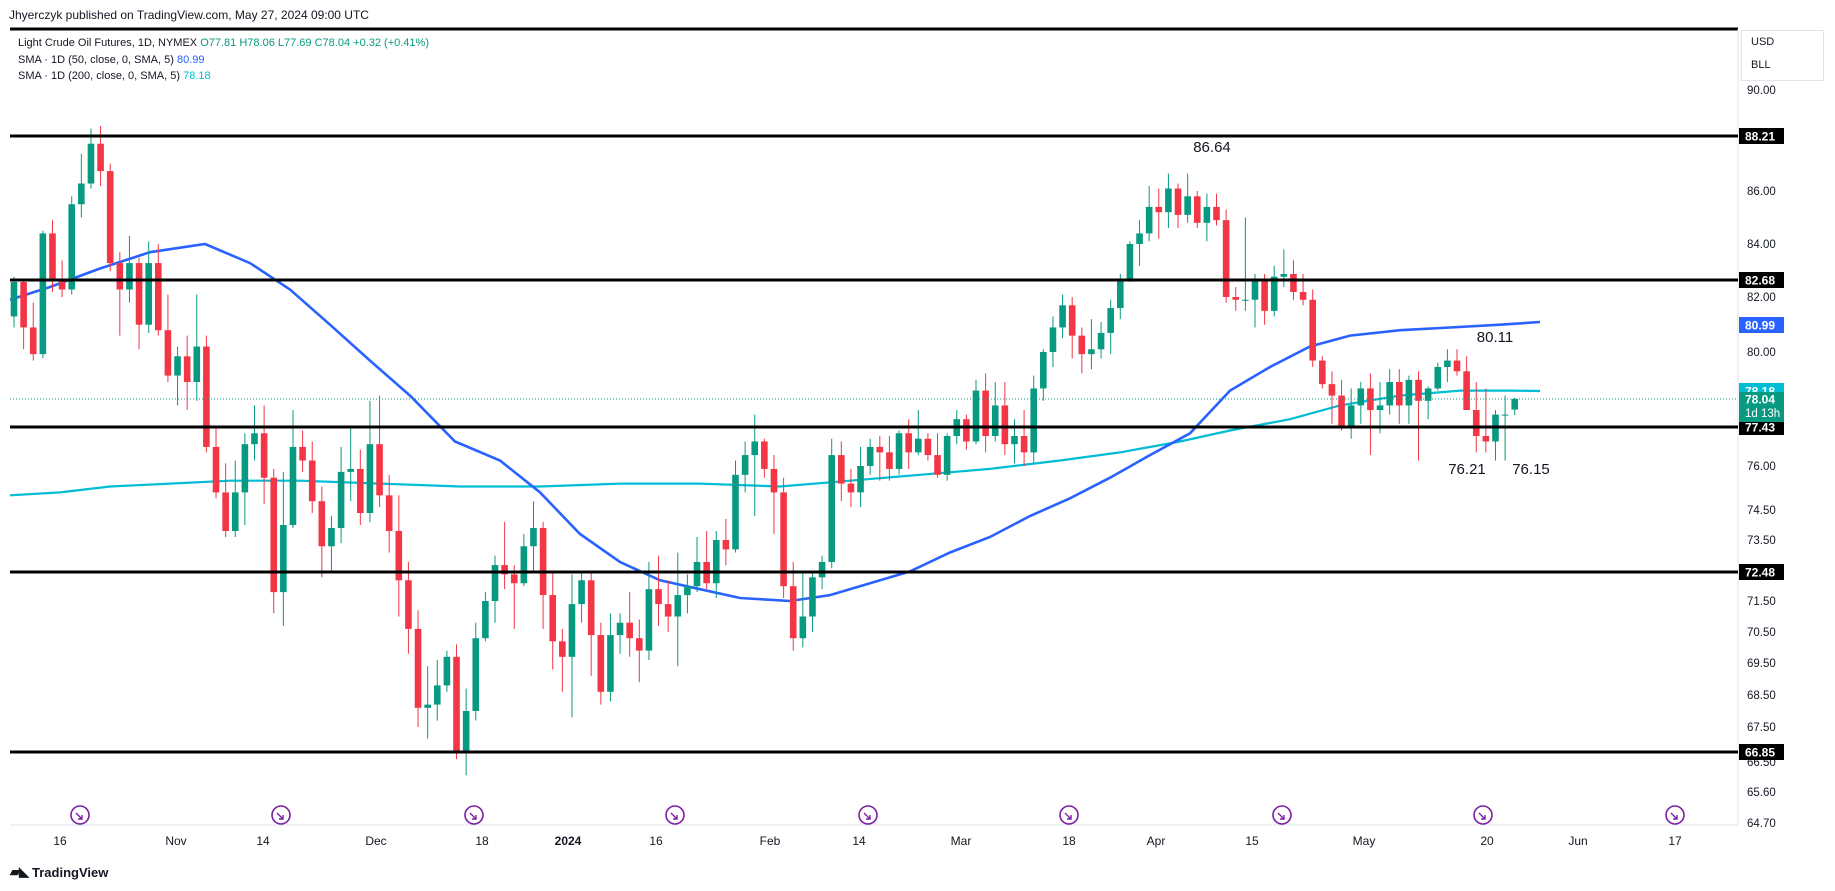  What do you see at coordinates (1761, 602) in the screenshot?
I see `price-tick-label: 71.50` at bounding box center [1761, 602].